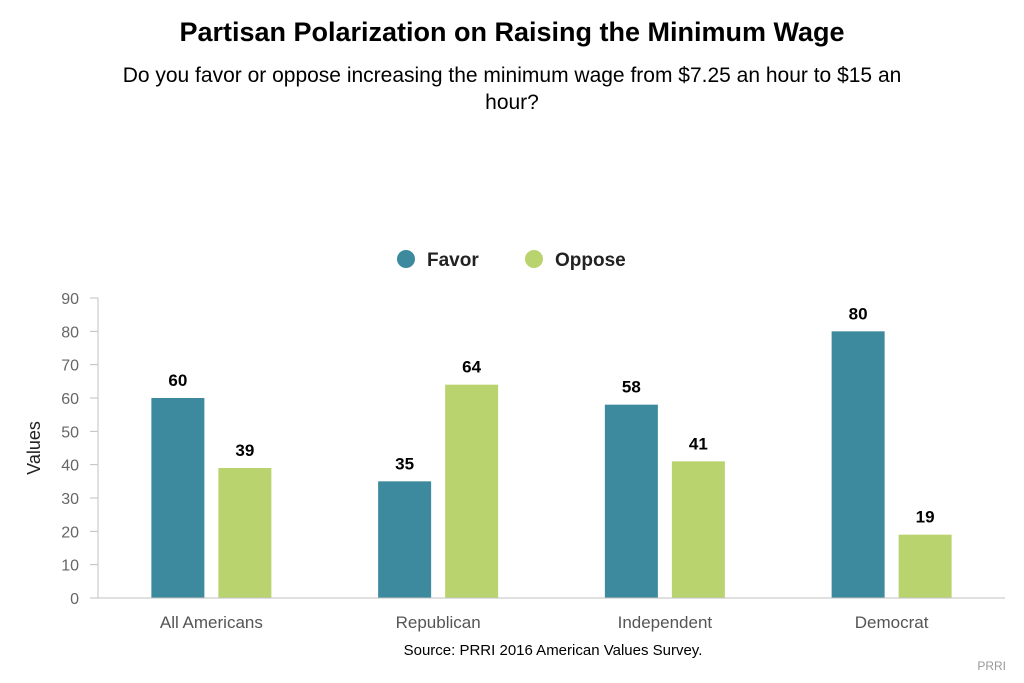  I want to click on y-tick-label: 80, so click(70, 332).